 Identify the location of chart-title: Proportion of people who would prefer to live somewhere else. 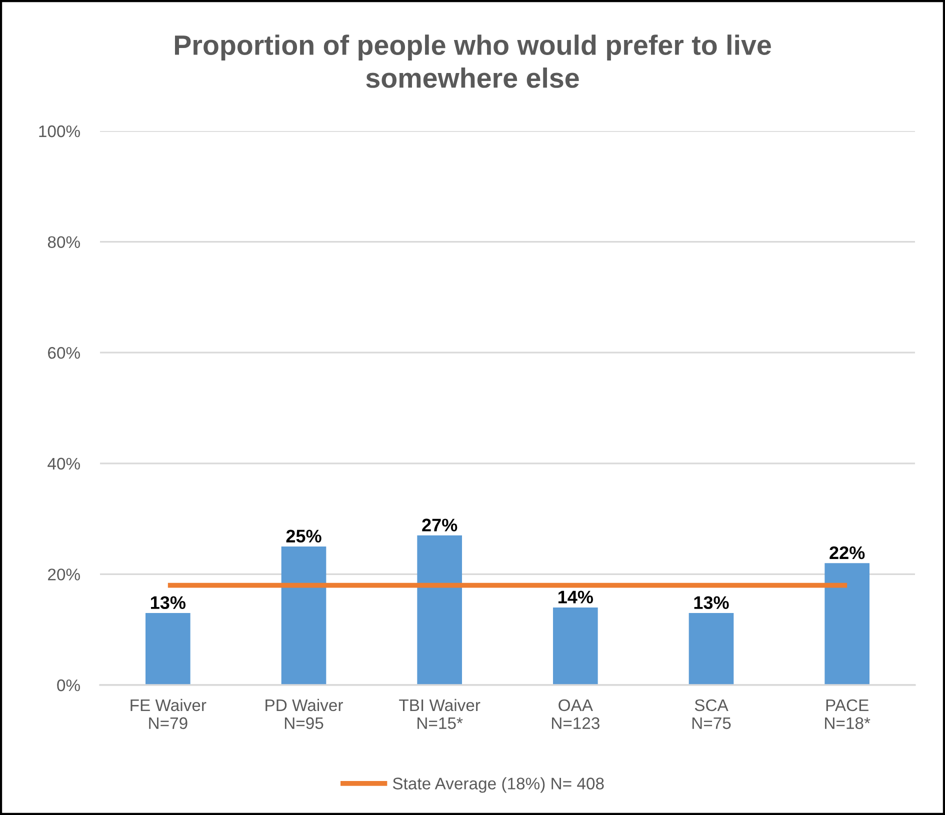
(472, 61).